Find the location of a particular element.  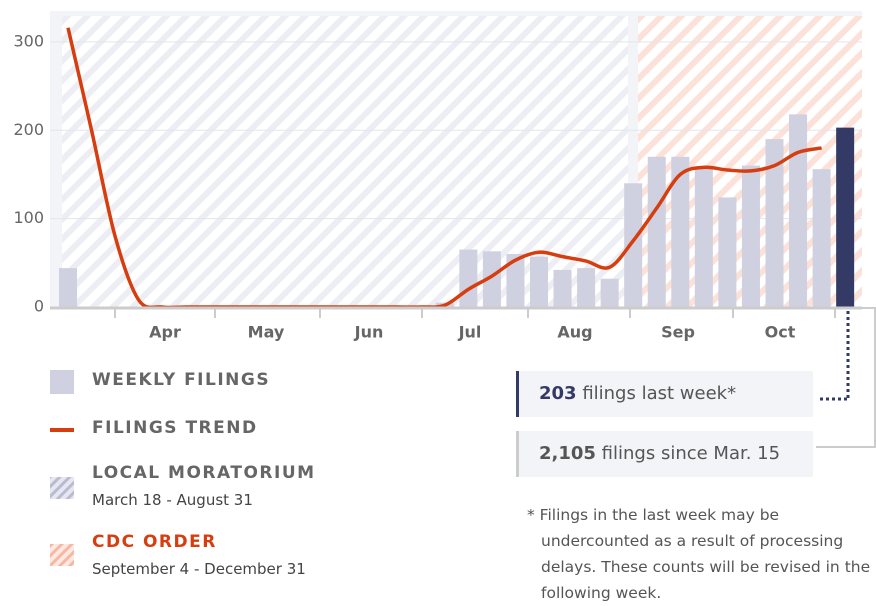

y-tick-label: 100 is located at coordinates (28, 217).